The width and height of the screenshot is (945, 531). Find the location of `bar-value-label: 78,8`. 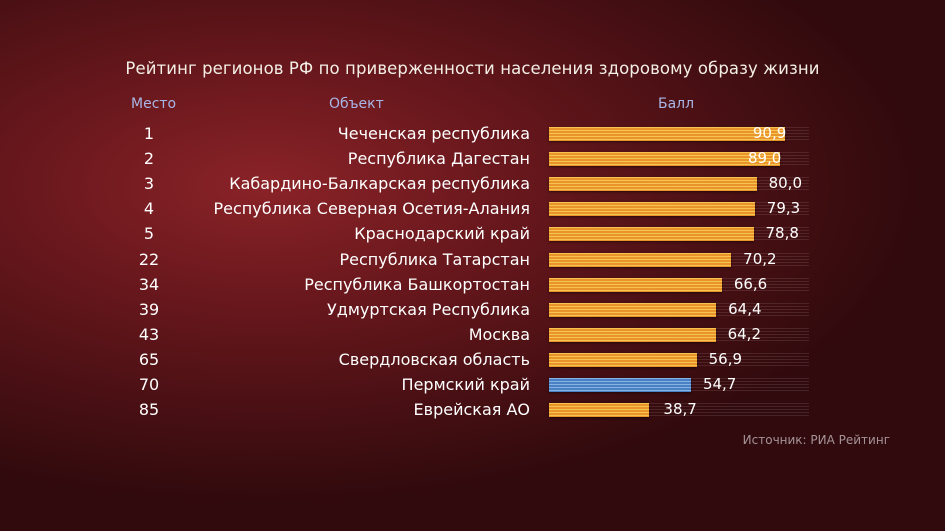

bar-value-label: 78,8 is located at coordinates (782, 233).